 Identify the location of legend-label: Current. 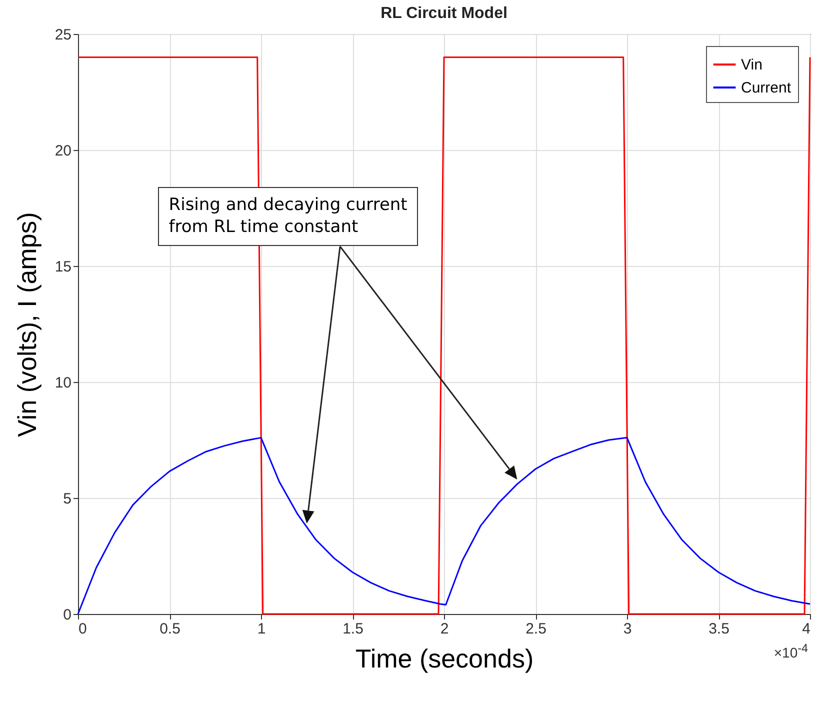
(766, 88).